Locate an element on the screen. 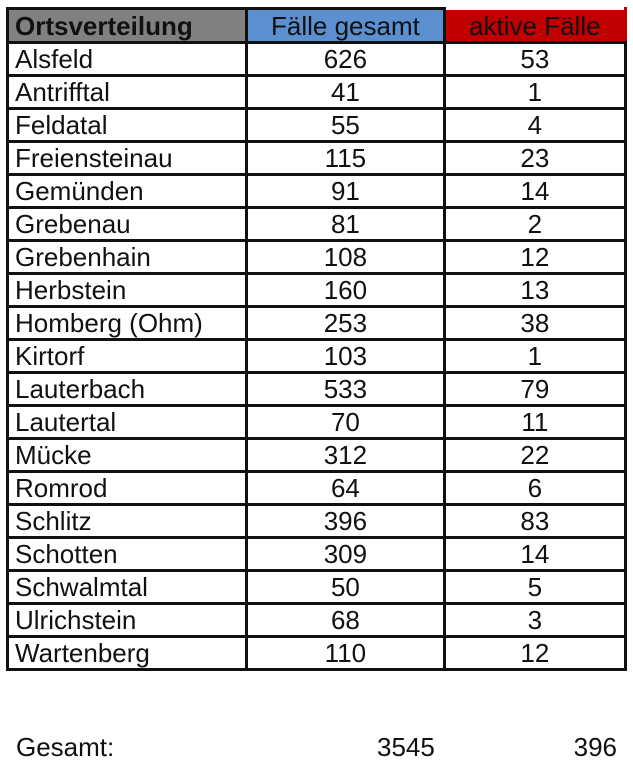 The image size is (633, 765). table-row: Schlitz 396 83 is located at coordinates (316, 521).